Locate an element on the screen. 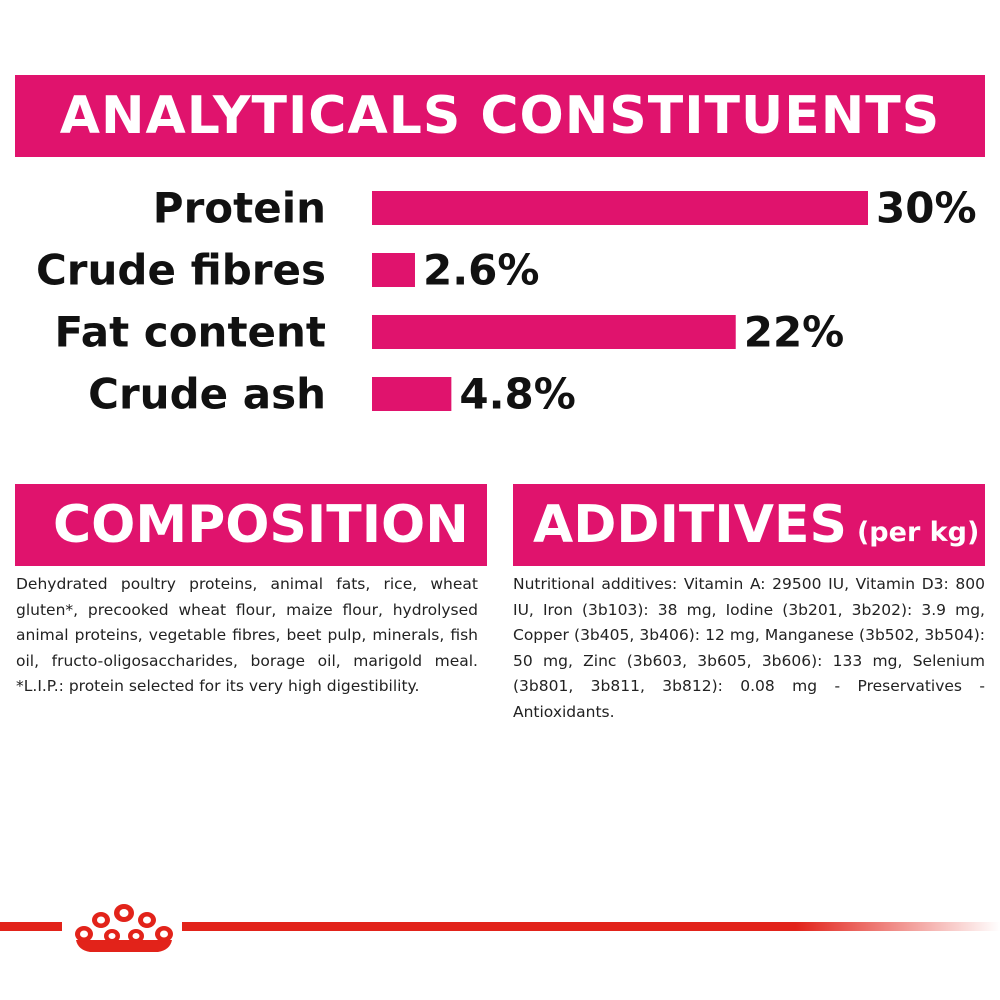 This screenshot has height=1000, width=1000. category-label-crude-fibres: Crude fibres is located at coordinates (181, 270).